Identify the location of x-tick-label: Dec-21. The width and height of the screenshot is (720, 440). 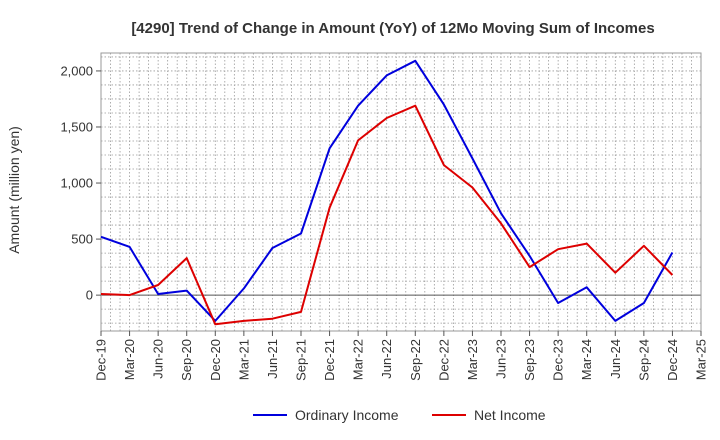
(329, 360).